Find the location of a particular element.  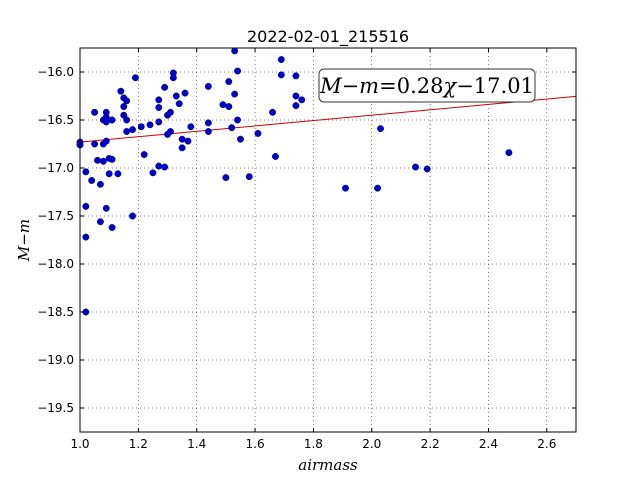

x-tick-label: 1.8 is located at coordinates (313, 444).